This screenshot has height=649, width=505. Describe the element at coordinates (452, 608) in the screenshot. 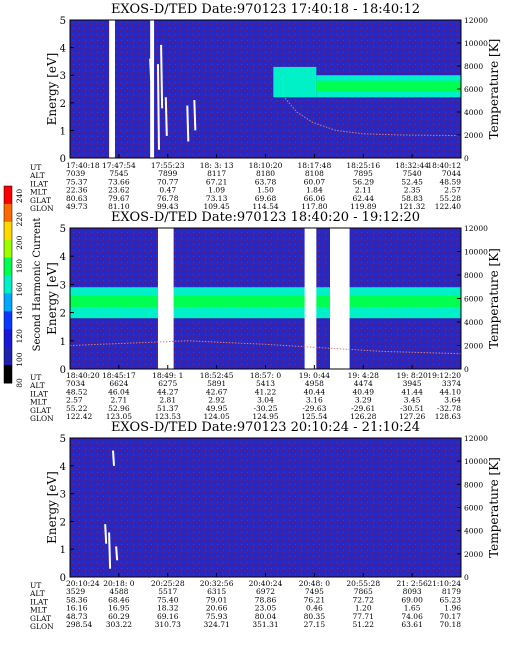

I see `table-cell: 1.96` at that location.